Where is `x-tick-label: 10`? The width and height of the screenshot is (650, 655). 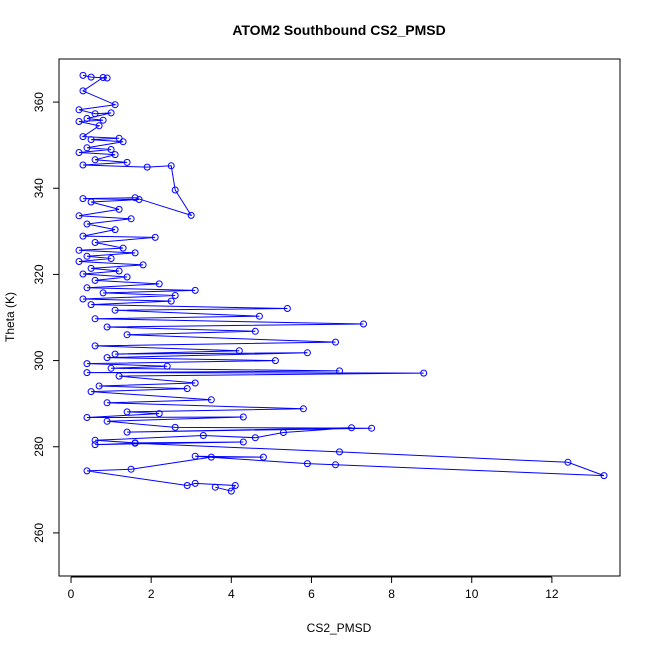
x-tick-label: 10 is located at coordinates (472, 594).